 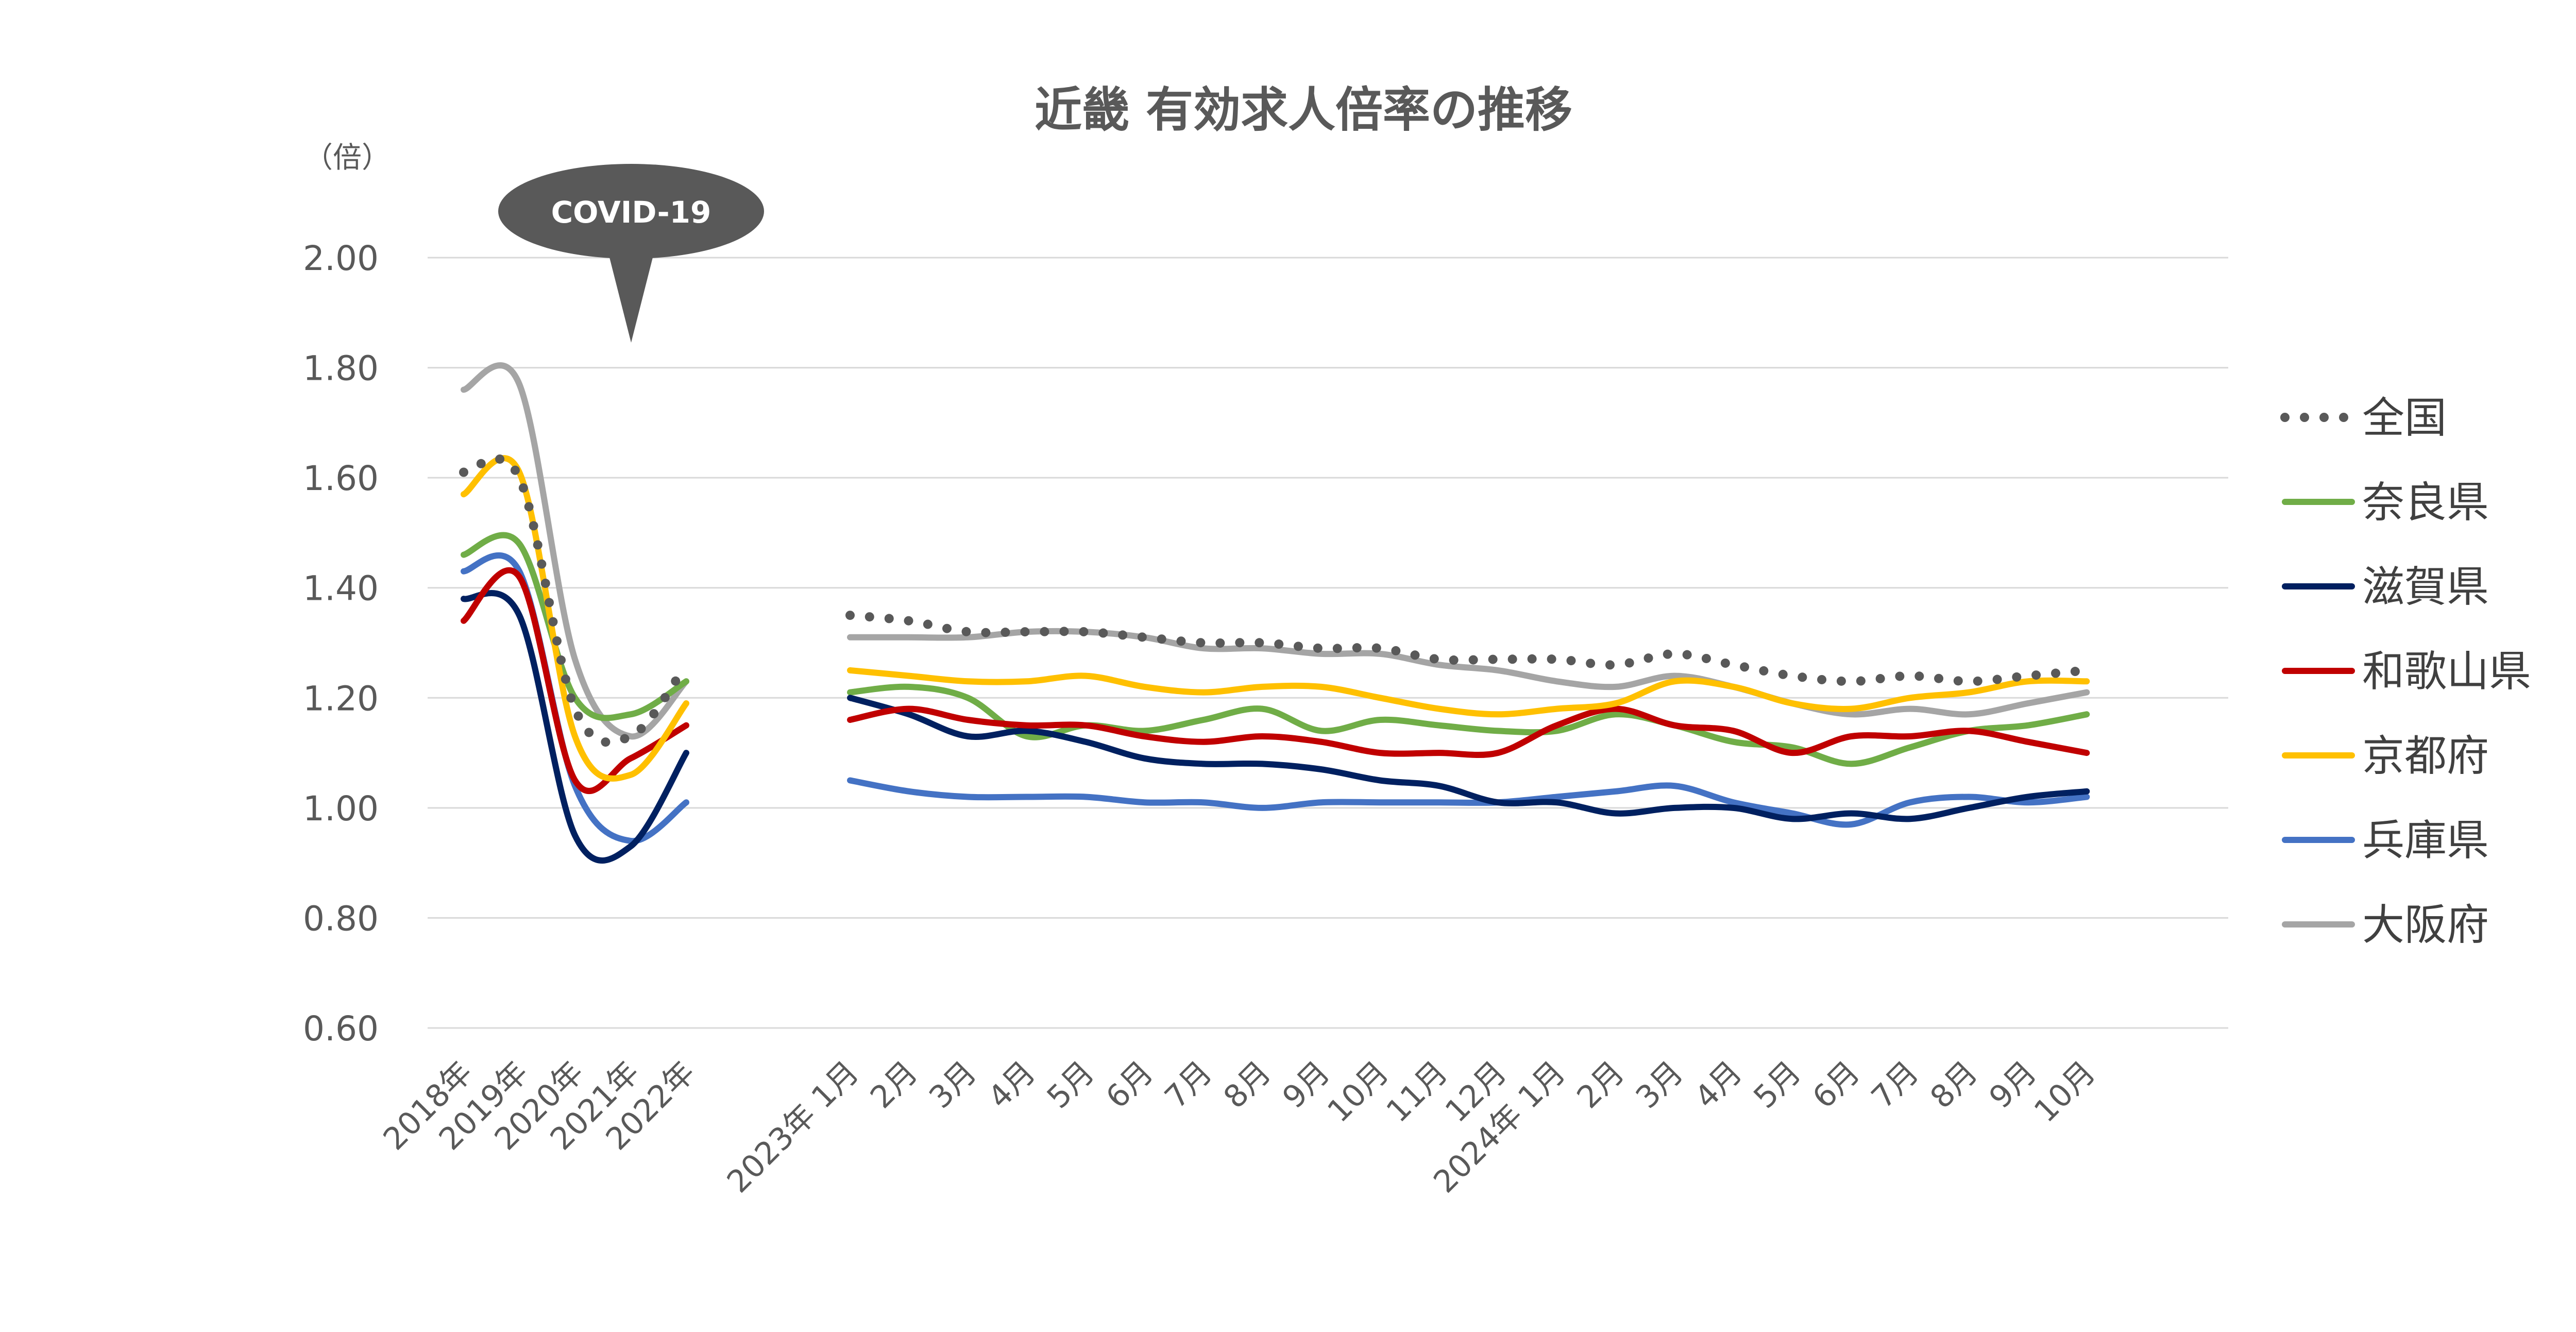 I want to click on callout-label: COVID-19, so click(x=631, y=212).